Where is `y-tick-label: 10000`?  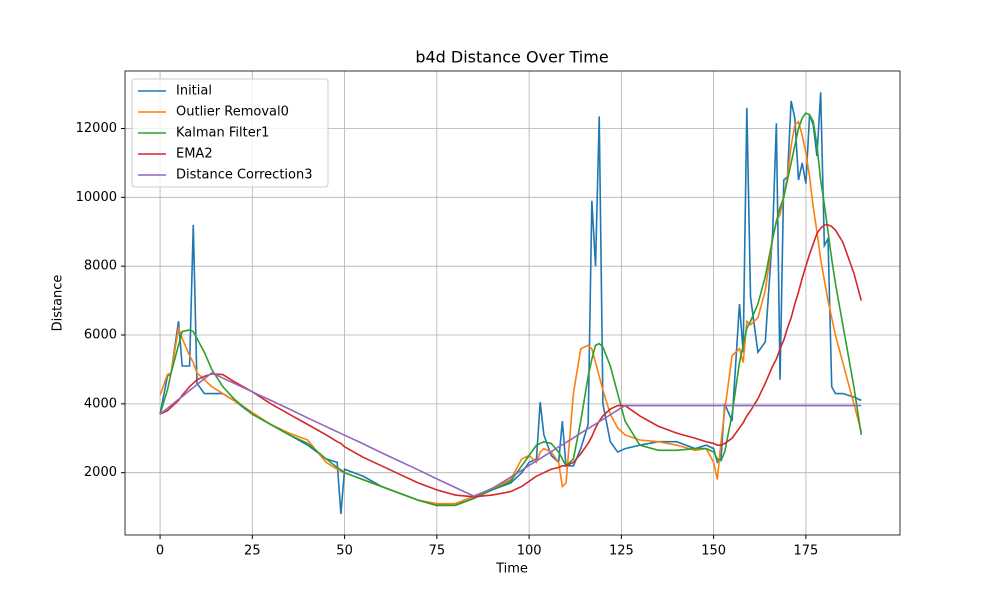
y-tick-label: 10000 is located at coordinates (96, 197).